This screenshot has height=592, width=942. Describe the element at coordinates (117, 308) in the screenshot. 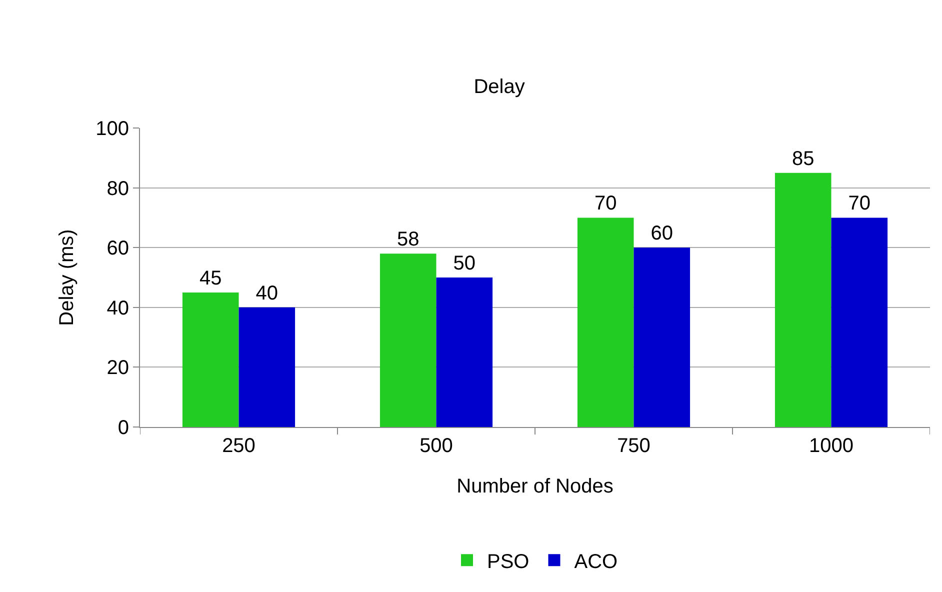

I see `y-tick-label: 40` at that location.